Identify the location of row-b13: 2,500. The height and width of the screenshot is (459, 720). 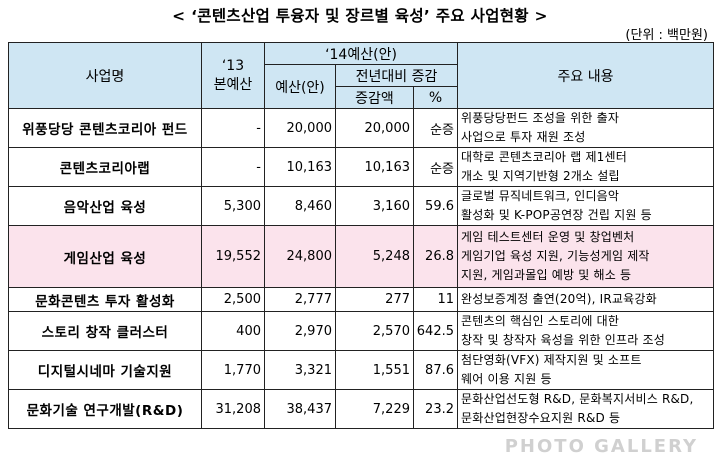
(233, 299).